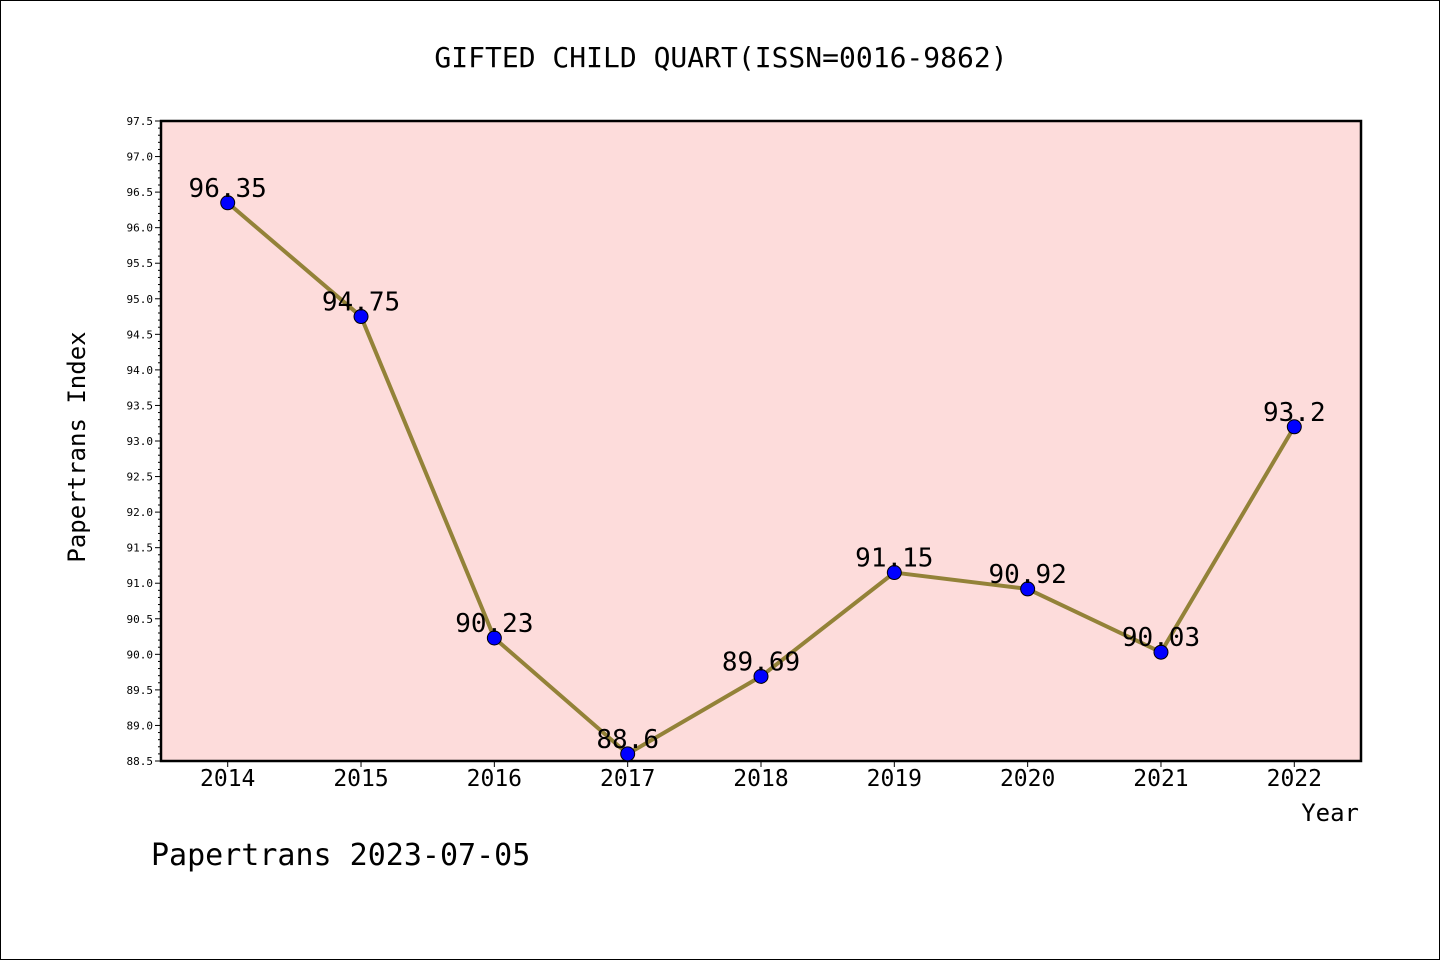  What do you see at coordinates (140, 548) in the screenshot?
I see `y-tick-label: 91.5` at bounding box center [140, 548].